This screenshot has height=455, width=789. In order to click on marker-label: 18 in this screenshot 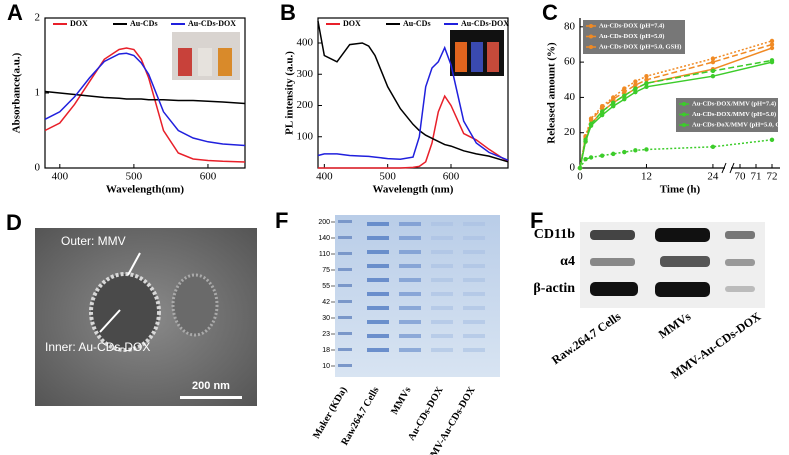, I will do `click(326, 350)`.